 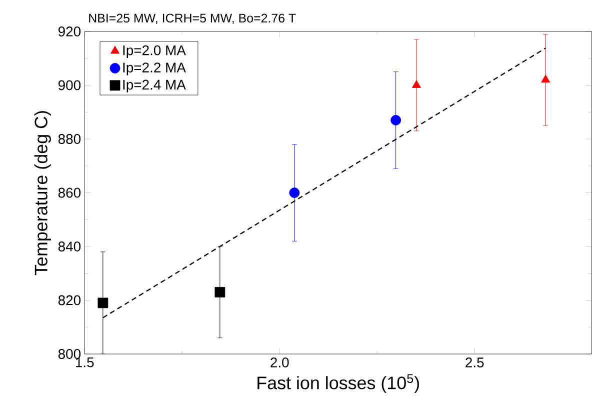 What do you see at coordinates (85, 363) in the screenshot?
I see `x-tick-label: 1.5` at bounding box center [85, 363].